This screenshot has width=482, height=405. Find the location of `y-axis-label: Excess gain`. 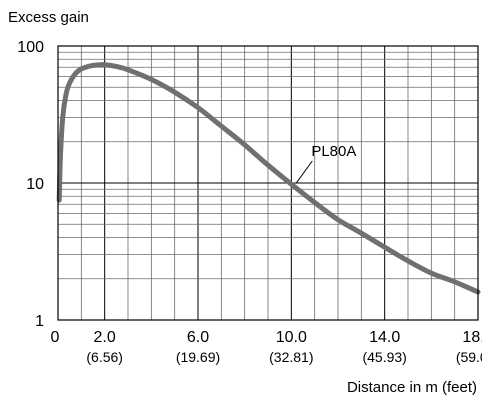

y-axis-label: Excess gain is located at coordinates (48, 17).